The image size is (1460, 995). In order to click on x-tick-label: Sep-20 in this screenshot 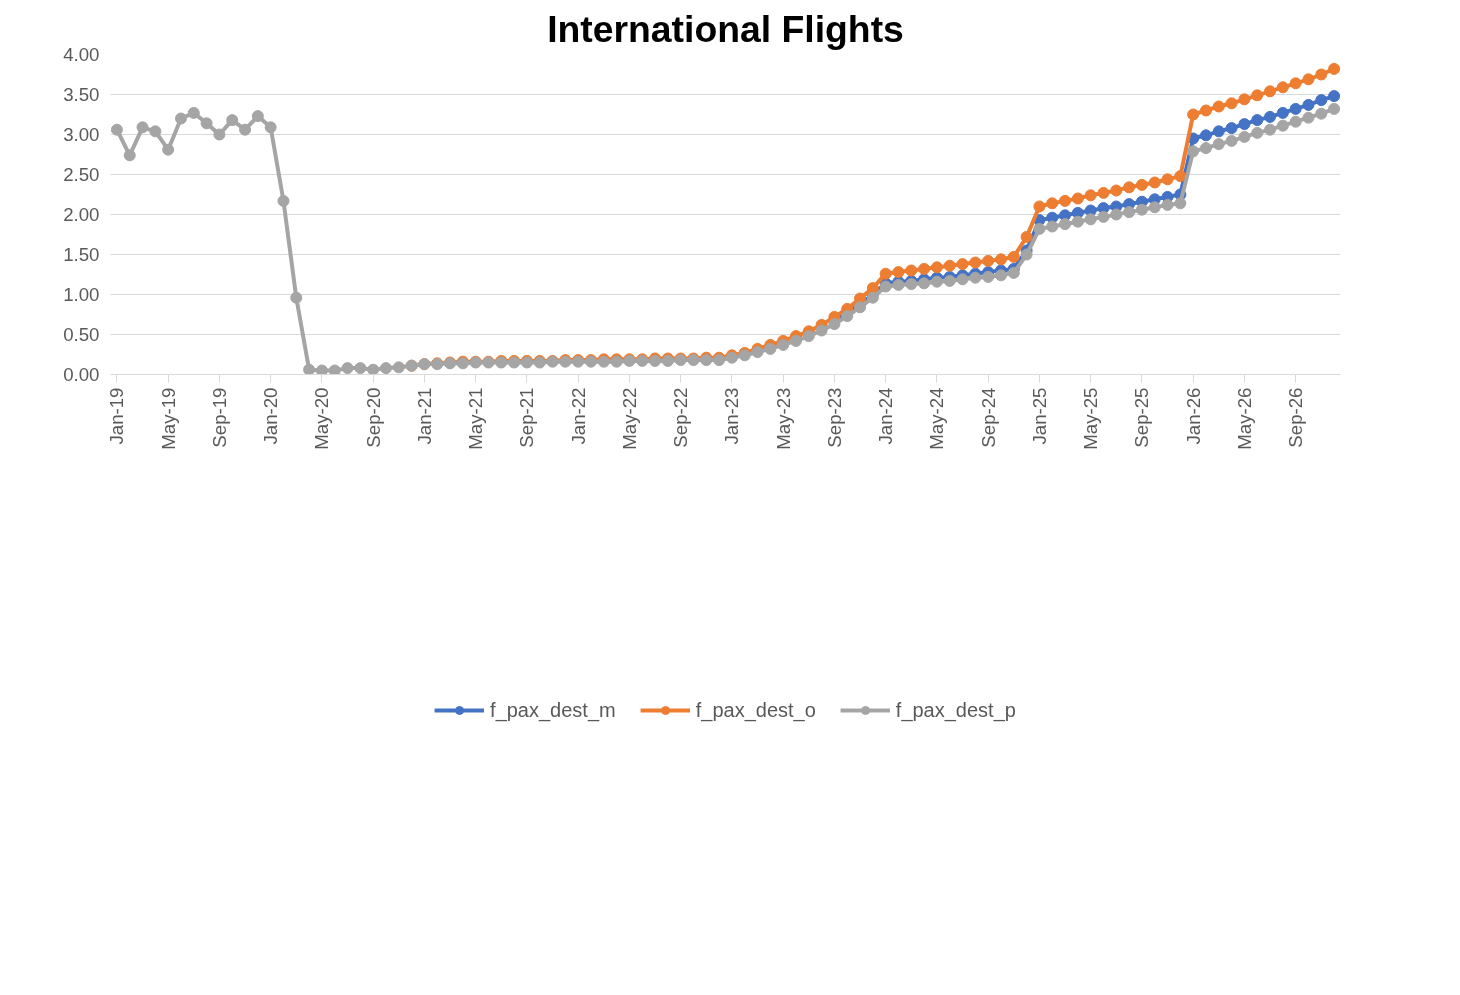, I will do `click(373, 417)`.